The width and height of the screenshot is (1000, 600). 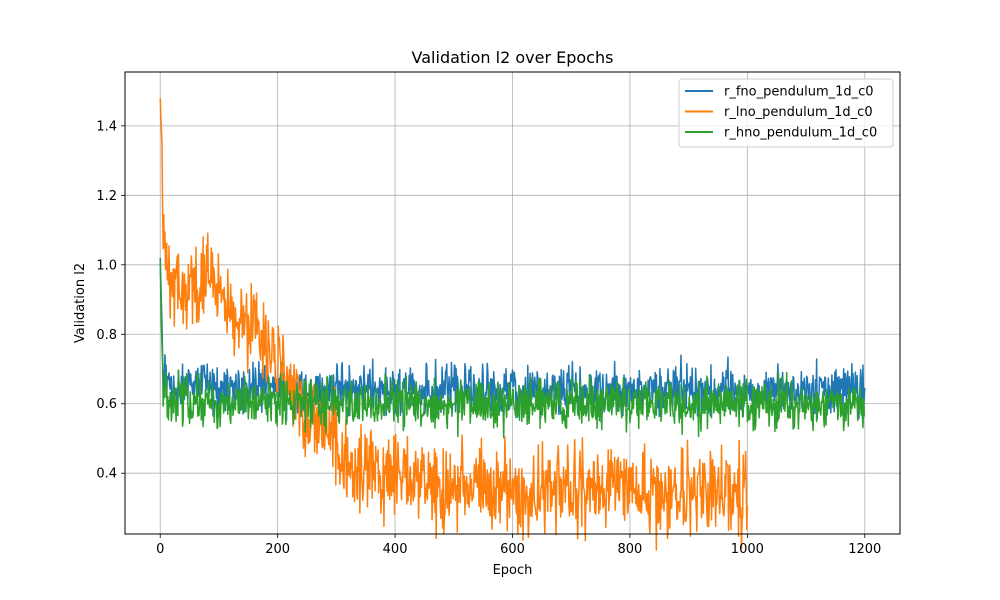 I want to click on y-tick-label: 1.2, so click(x=106, y=196).